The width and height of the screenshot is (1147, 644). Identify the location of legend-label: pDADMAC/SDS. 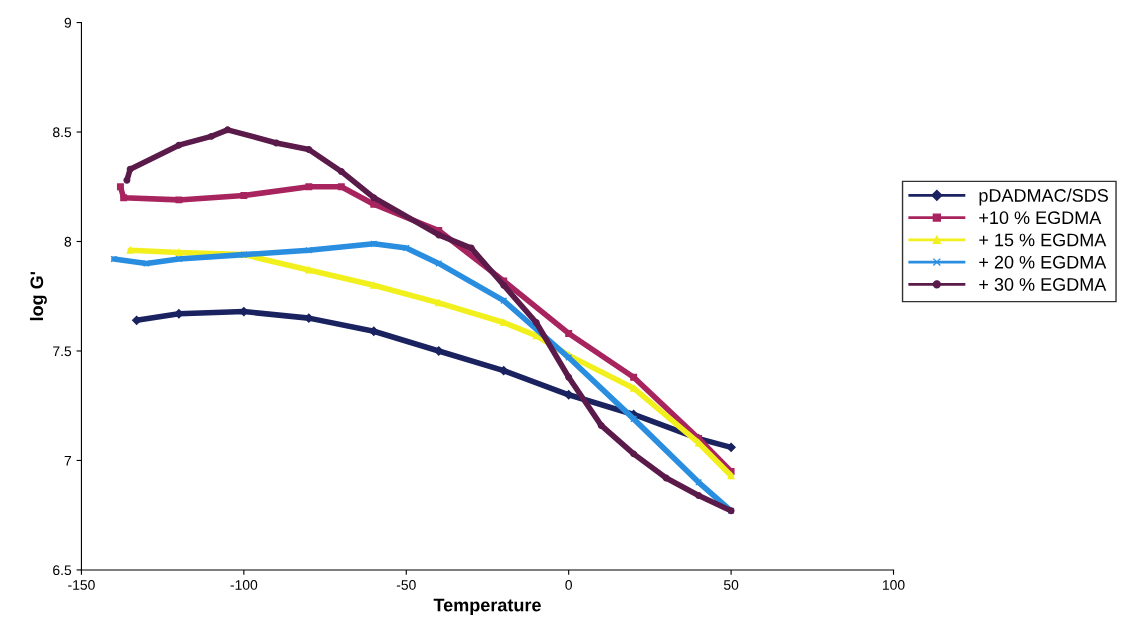
(1043, 197).